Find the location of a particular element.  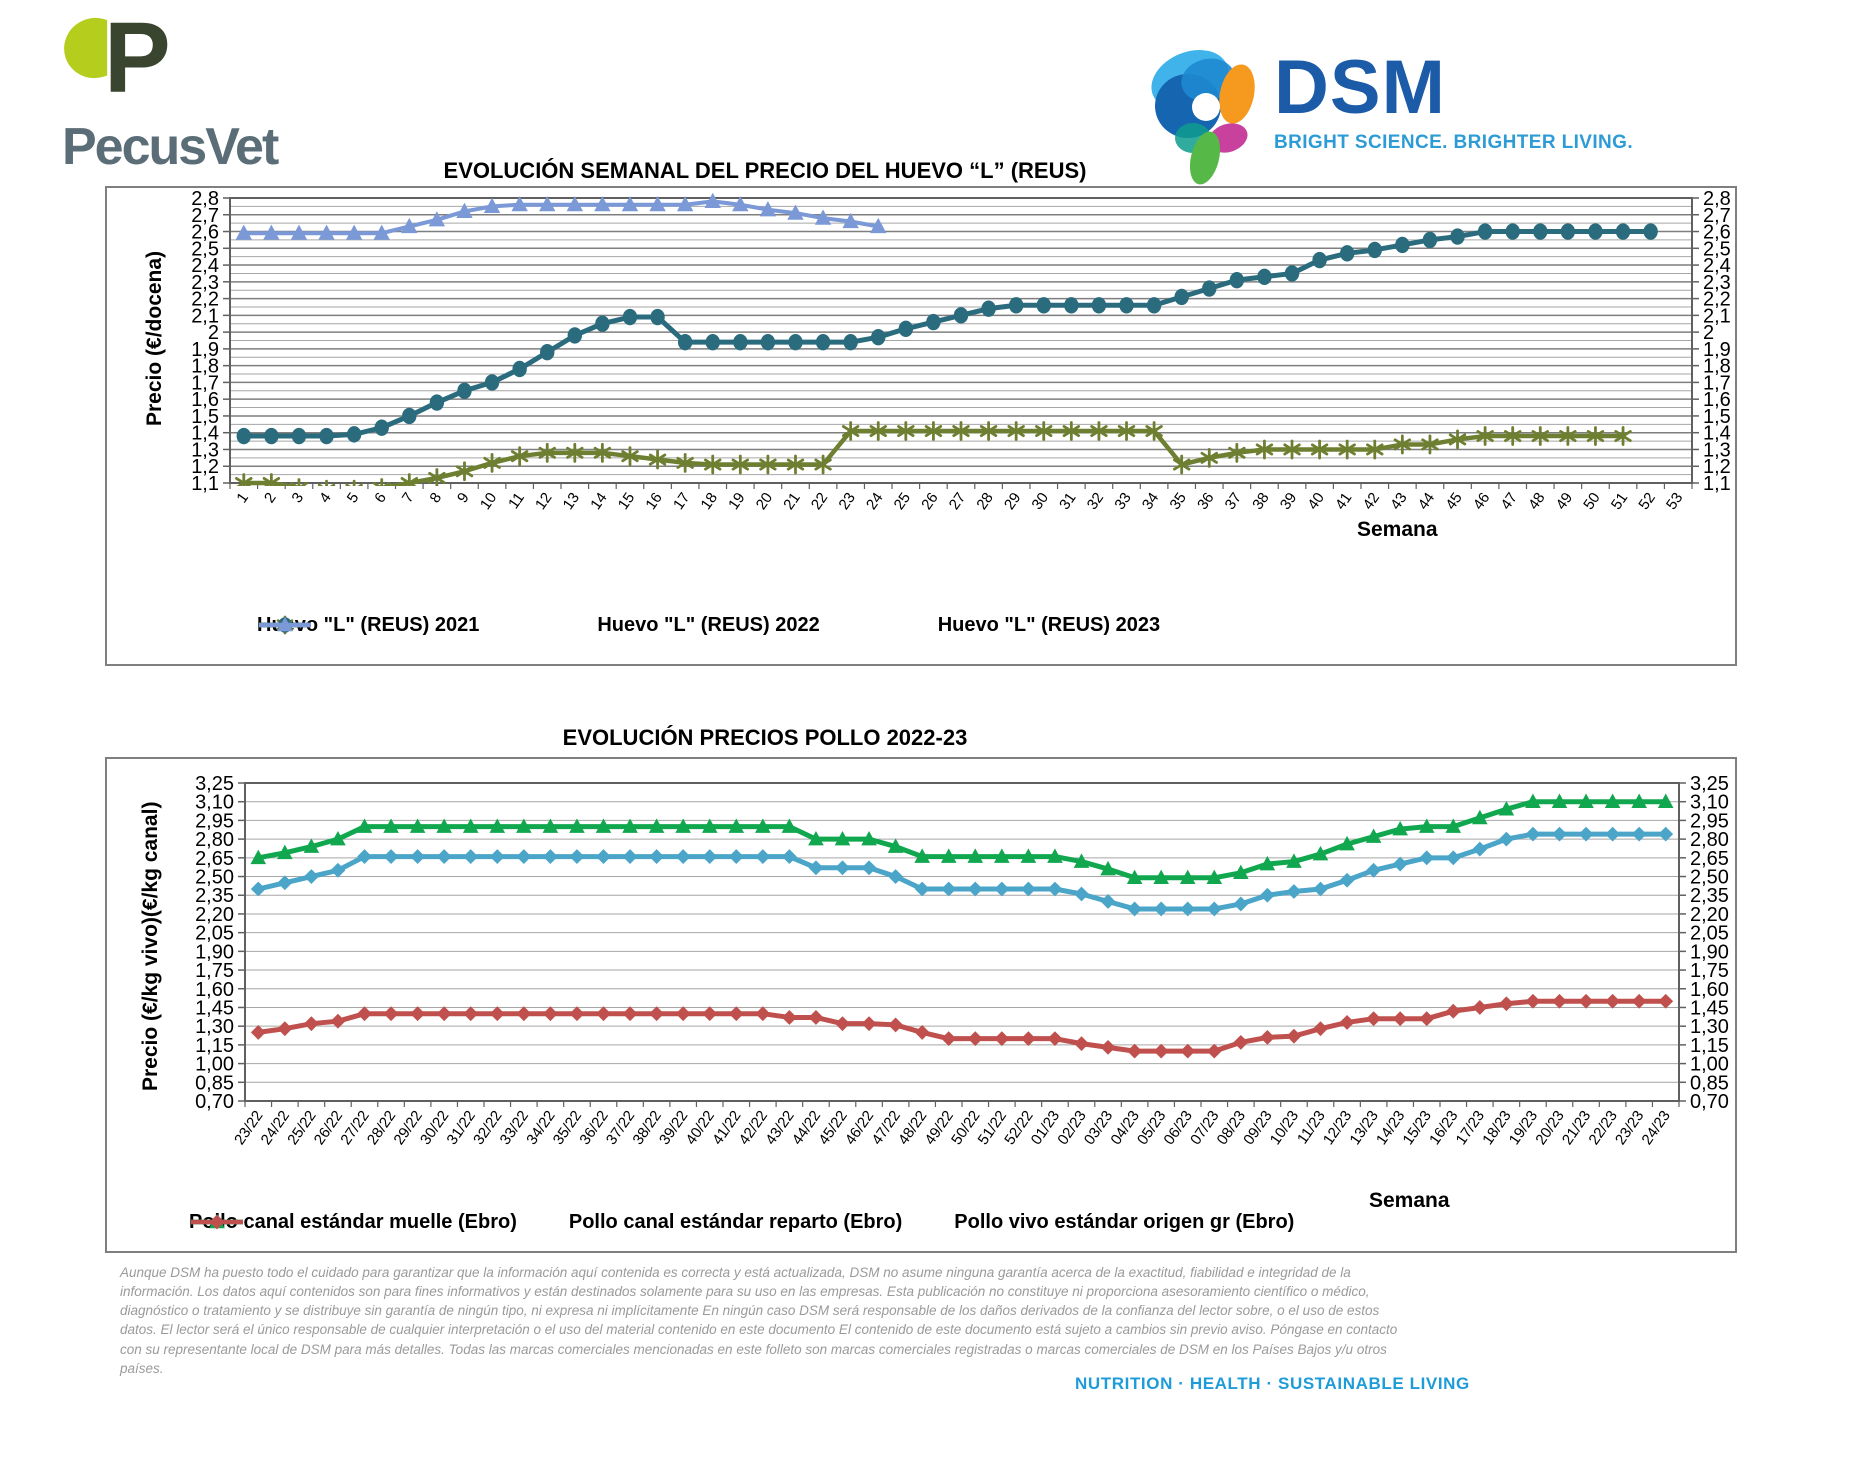

svg-text: 26 is located at coordinates (929, 501).